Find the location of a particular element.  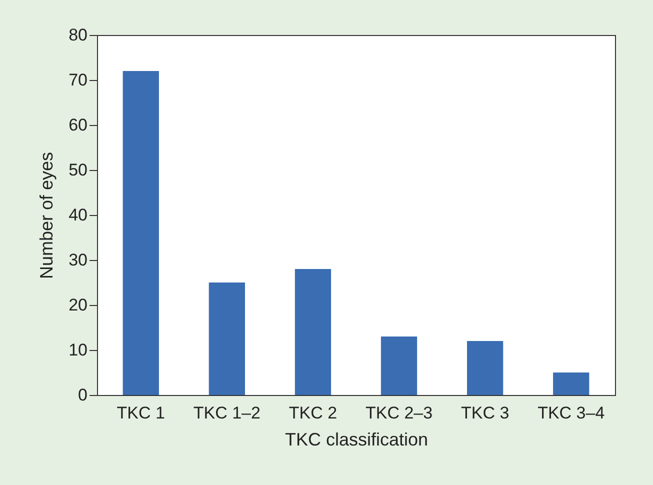

y-tick-label: 20 is located at coordinates (78, 305).